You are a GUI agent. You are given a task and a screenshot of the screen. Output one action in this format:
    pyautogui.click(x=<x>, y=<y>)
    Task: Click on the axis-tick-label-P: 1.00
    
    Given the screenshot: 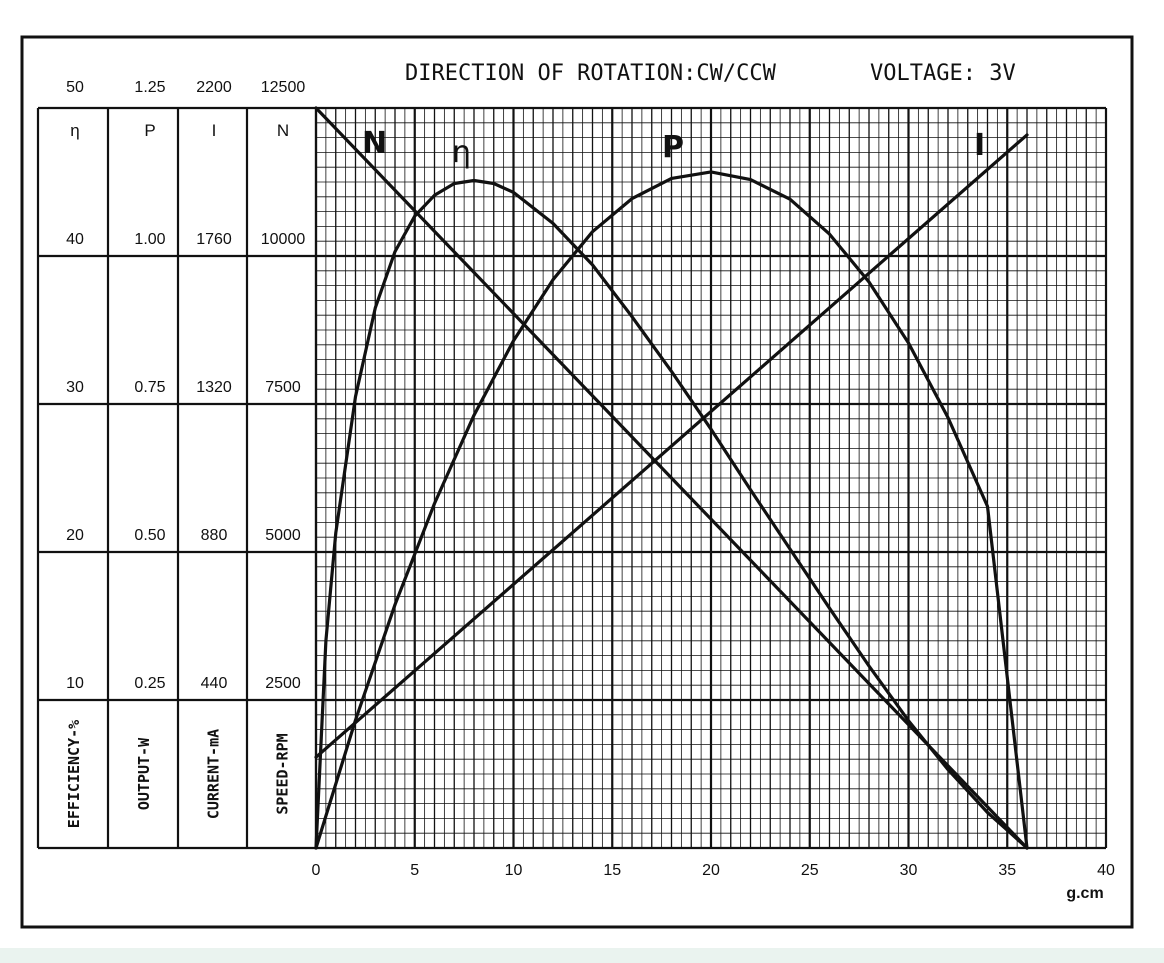 What is the action you would take?
    pyautogui.click(x=149, y=239)
    